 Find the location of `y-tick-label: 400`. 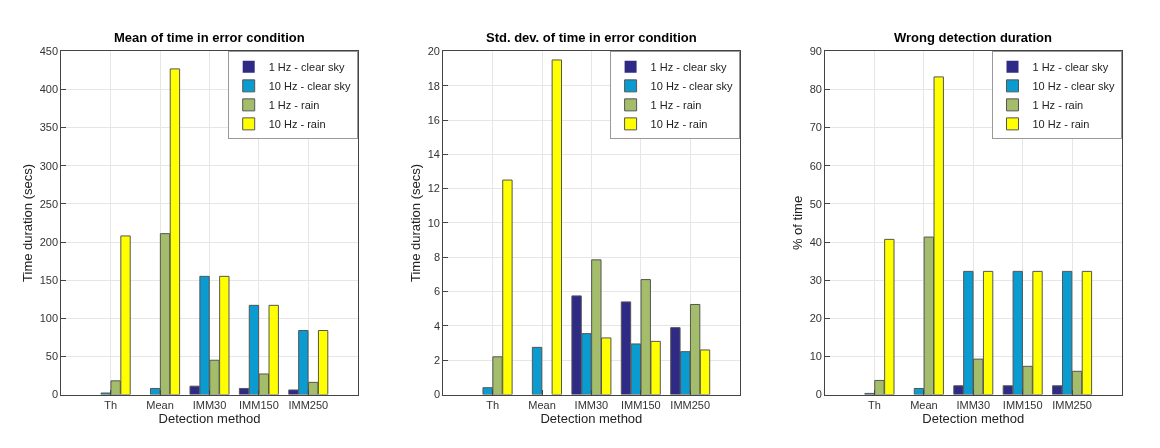

y-tick-label: 400 is located at coordinates (49, 89).